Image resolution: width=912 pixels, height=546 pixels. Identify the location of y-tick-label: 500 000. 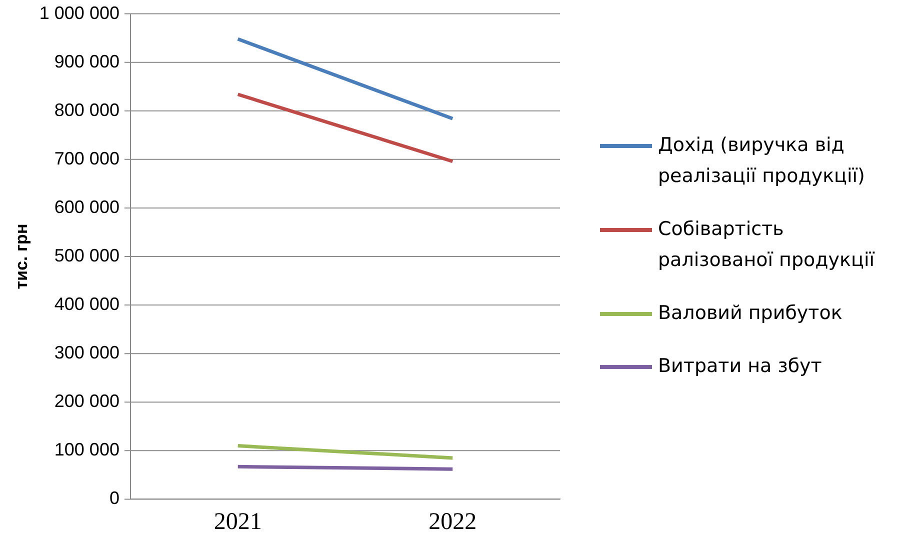
(87, 255).